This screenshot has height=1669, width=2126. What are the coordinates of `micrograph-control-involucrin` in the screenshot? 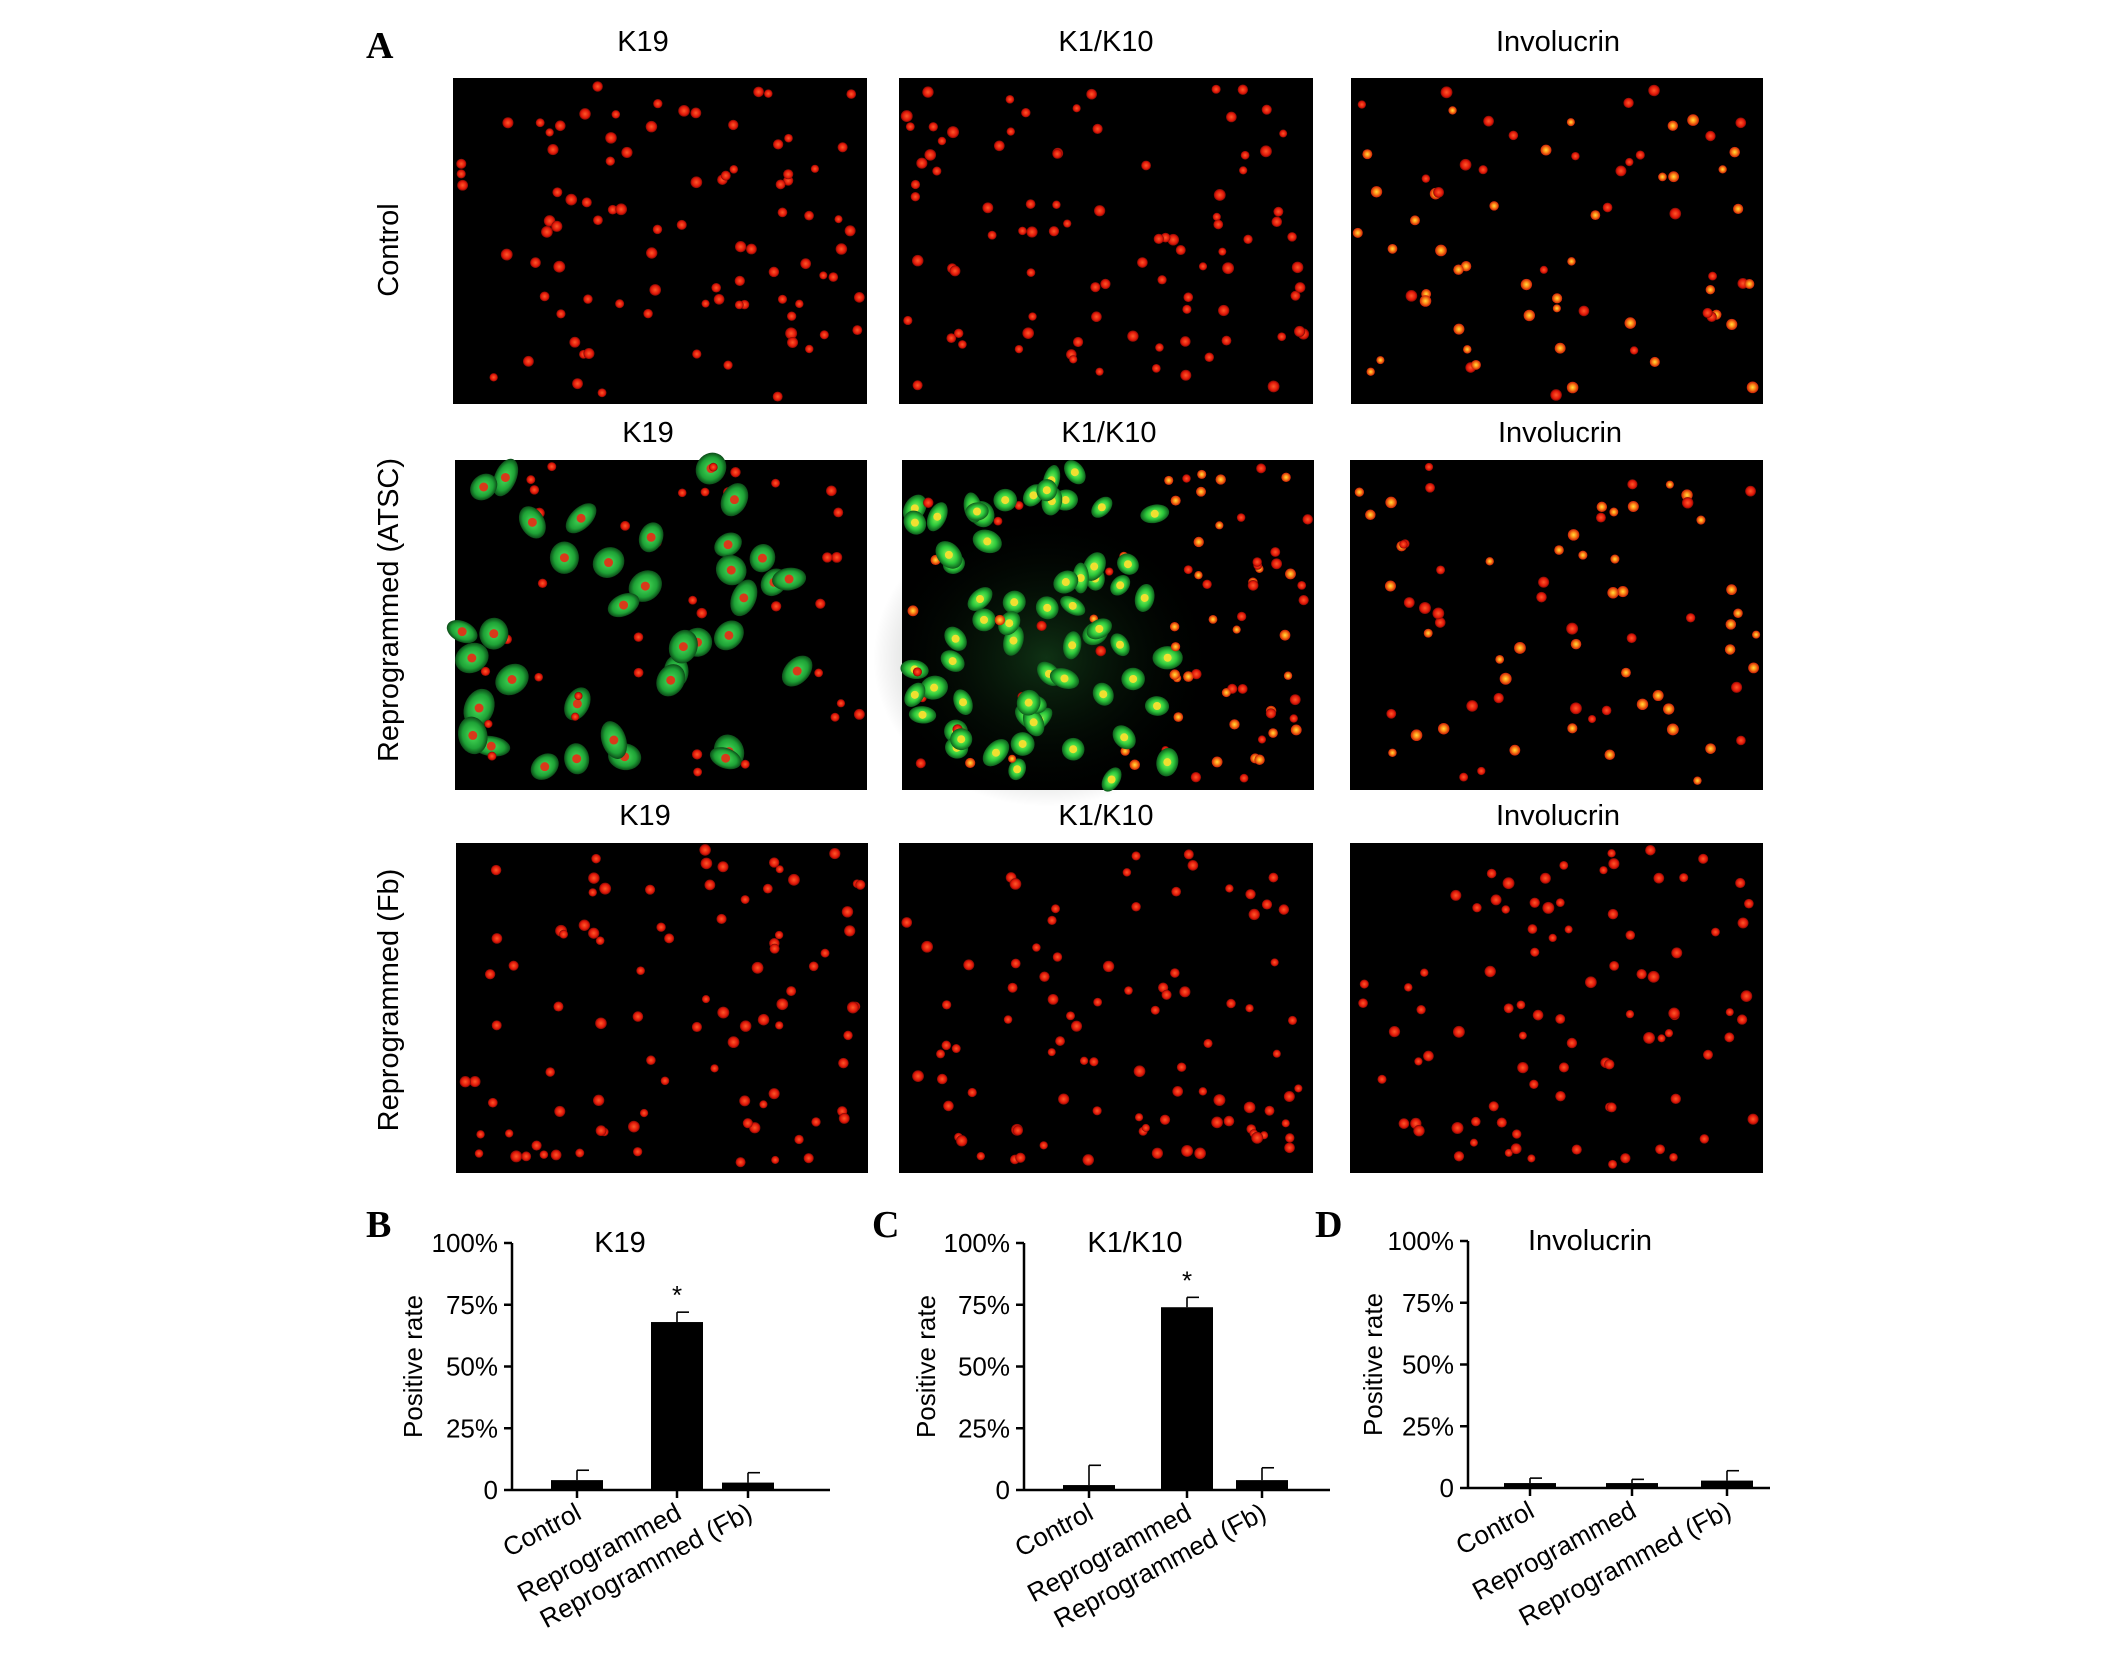 It's located at (1557, 241).